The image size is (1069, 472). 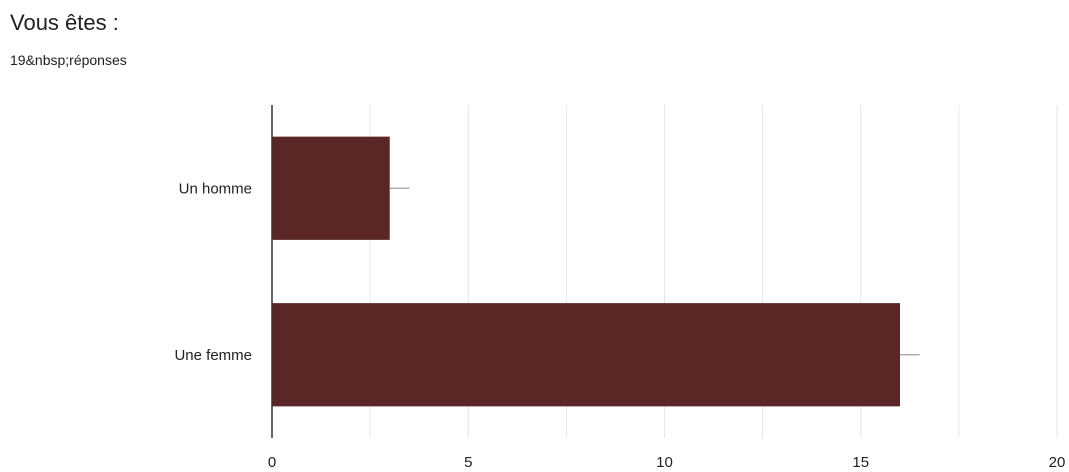 I want to click on question-title: Vous êtes :, so click(x=64, y=22).